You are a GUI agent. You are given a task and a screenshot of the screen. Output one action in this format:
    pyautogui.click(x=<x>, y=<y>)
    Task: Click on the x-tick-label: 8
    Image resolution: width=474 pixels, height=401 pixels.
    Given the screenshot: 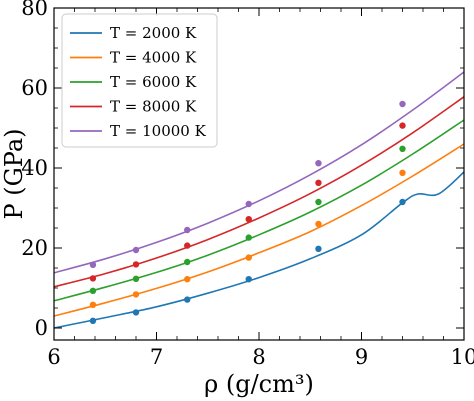 What is the action you would take?
    pyautogui.click(x=258, y=357)
    